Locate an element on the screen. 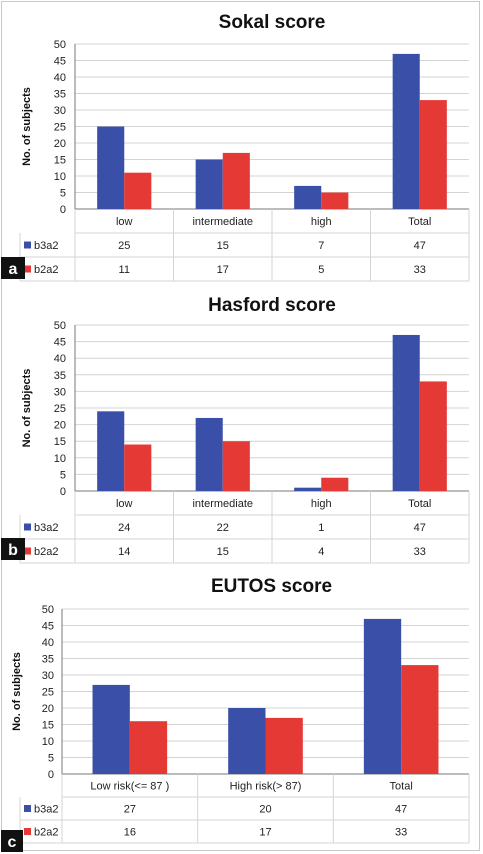 The height and width of the screenshot is (854, 483). panel-label: c is located at coordinates (12, 842).